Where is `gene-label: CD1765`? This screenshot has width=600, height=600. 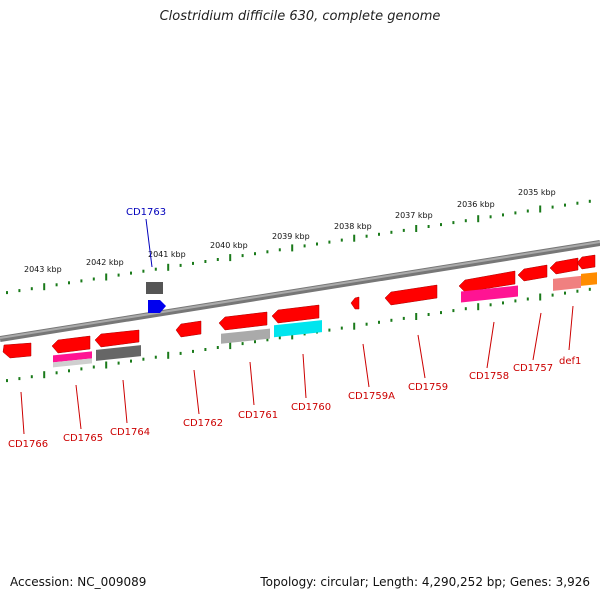 gene-label: CD1765 is located at coordinates (83, 438).